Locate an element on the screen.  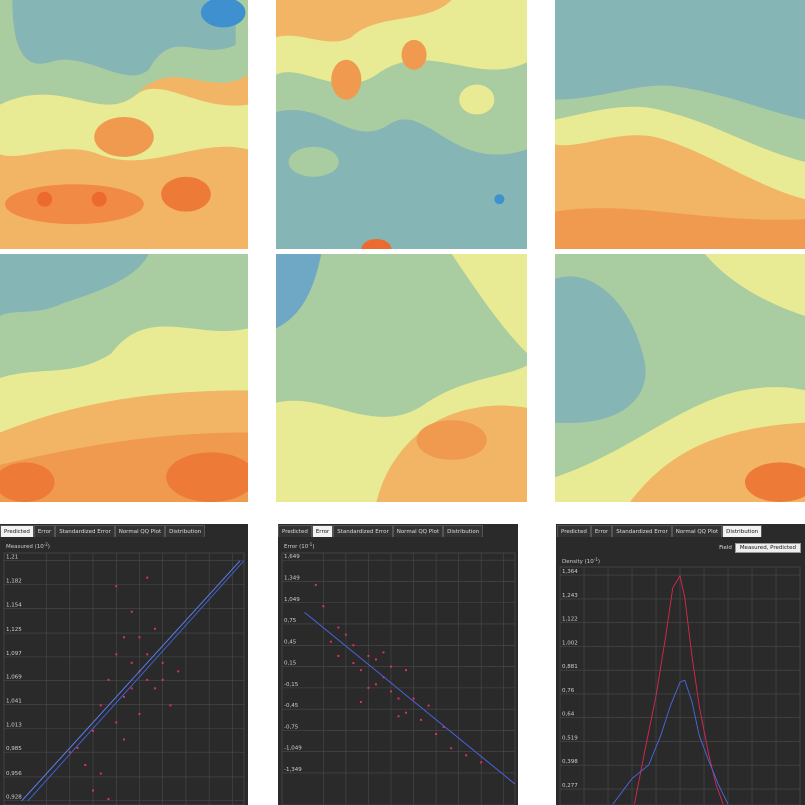
y-tick-label: -0,75 is located at coordinates (291, 727).